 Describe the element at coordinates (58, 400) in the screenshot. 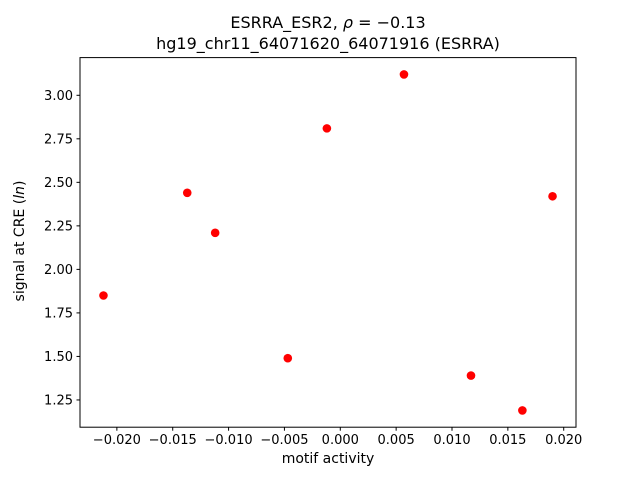

I see `y-tick-label: 1.25` at that location.